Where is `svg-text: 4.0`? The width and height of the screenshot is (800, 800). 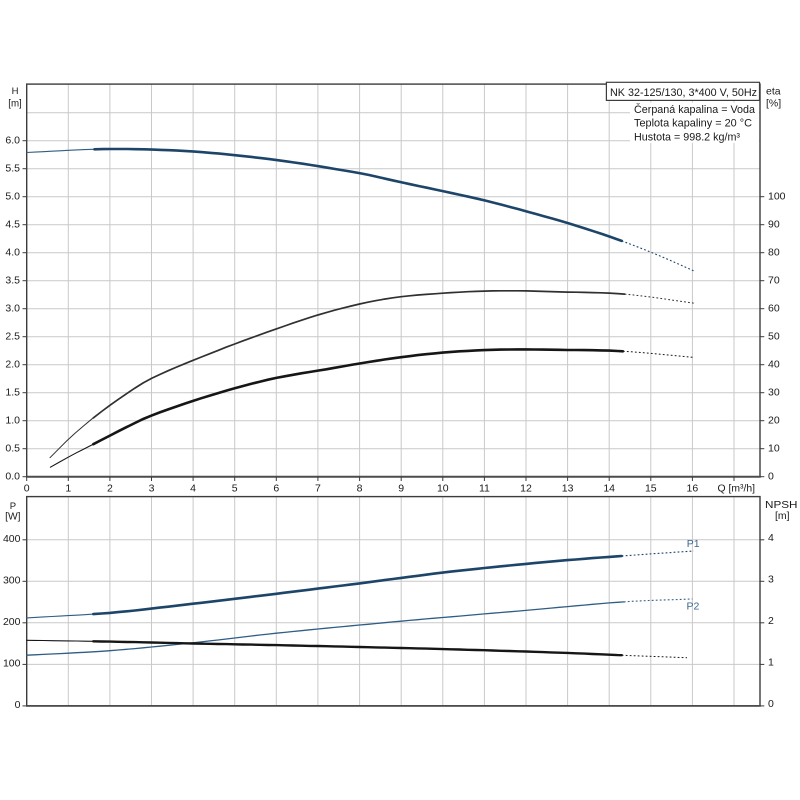
svg-text: 4.0 is located at coordinates (12, 253).